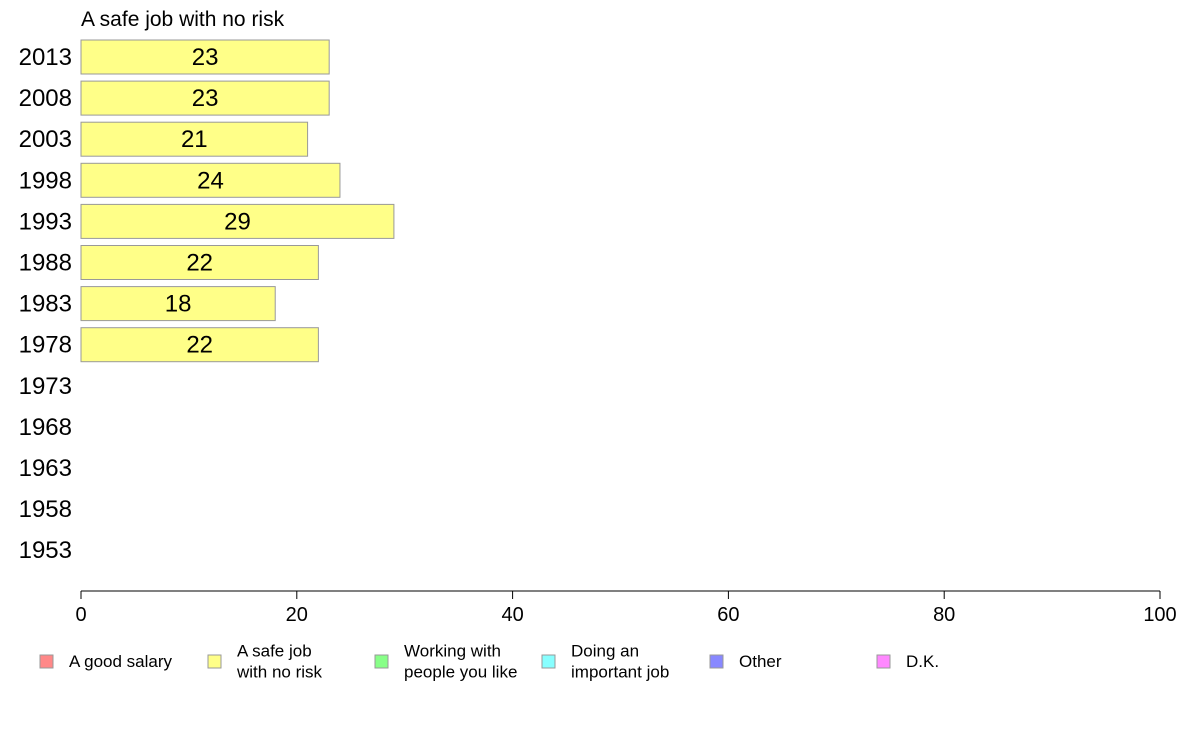  I want to click on y-tick-label-2013: 2013, so click(45, 57).